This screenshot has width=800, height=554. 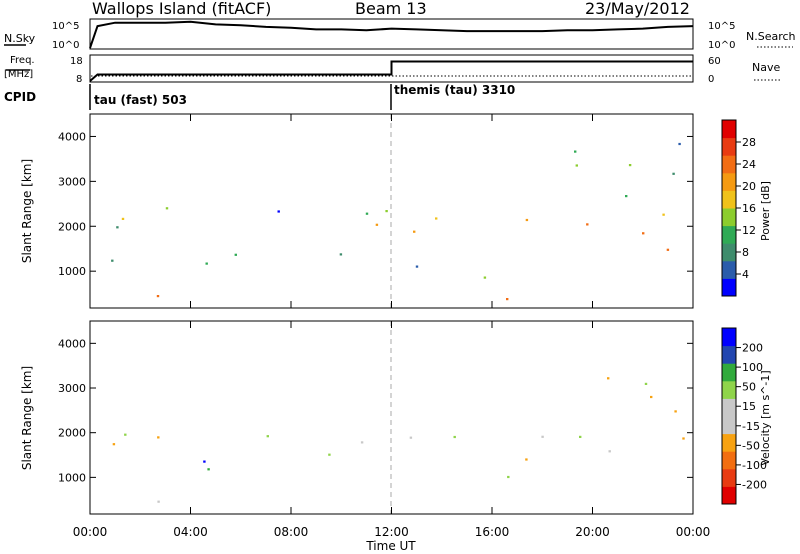 What do you see at coordinates (749, 142) in the screenshot?
I see `power-colorbar-tick-label: 28` at bounding box center [749, 142].